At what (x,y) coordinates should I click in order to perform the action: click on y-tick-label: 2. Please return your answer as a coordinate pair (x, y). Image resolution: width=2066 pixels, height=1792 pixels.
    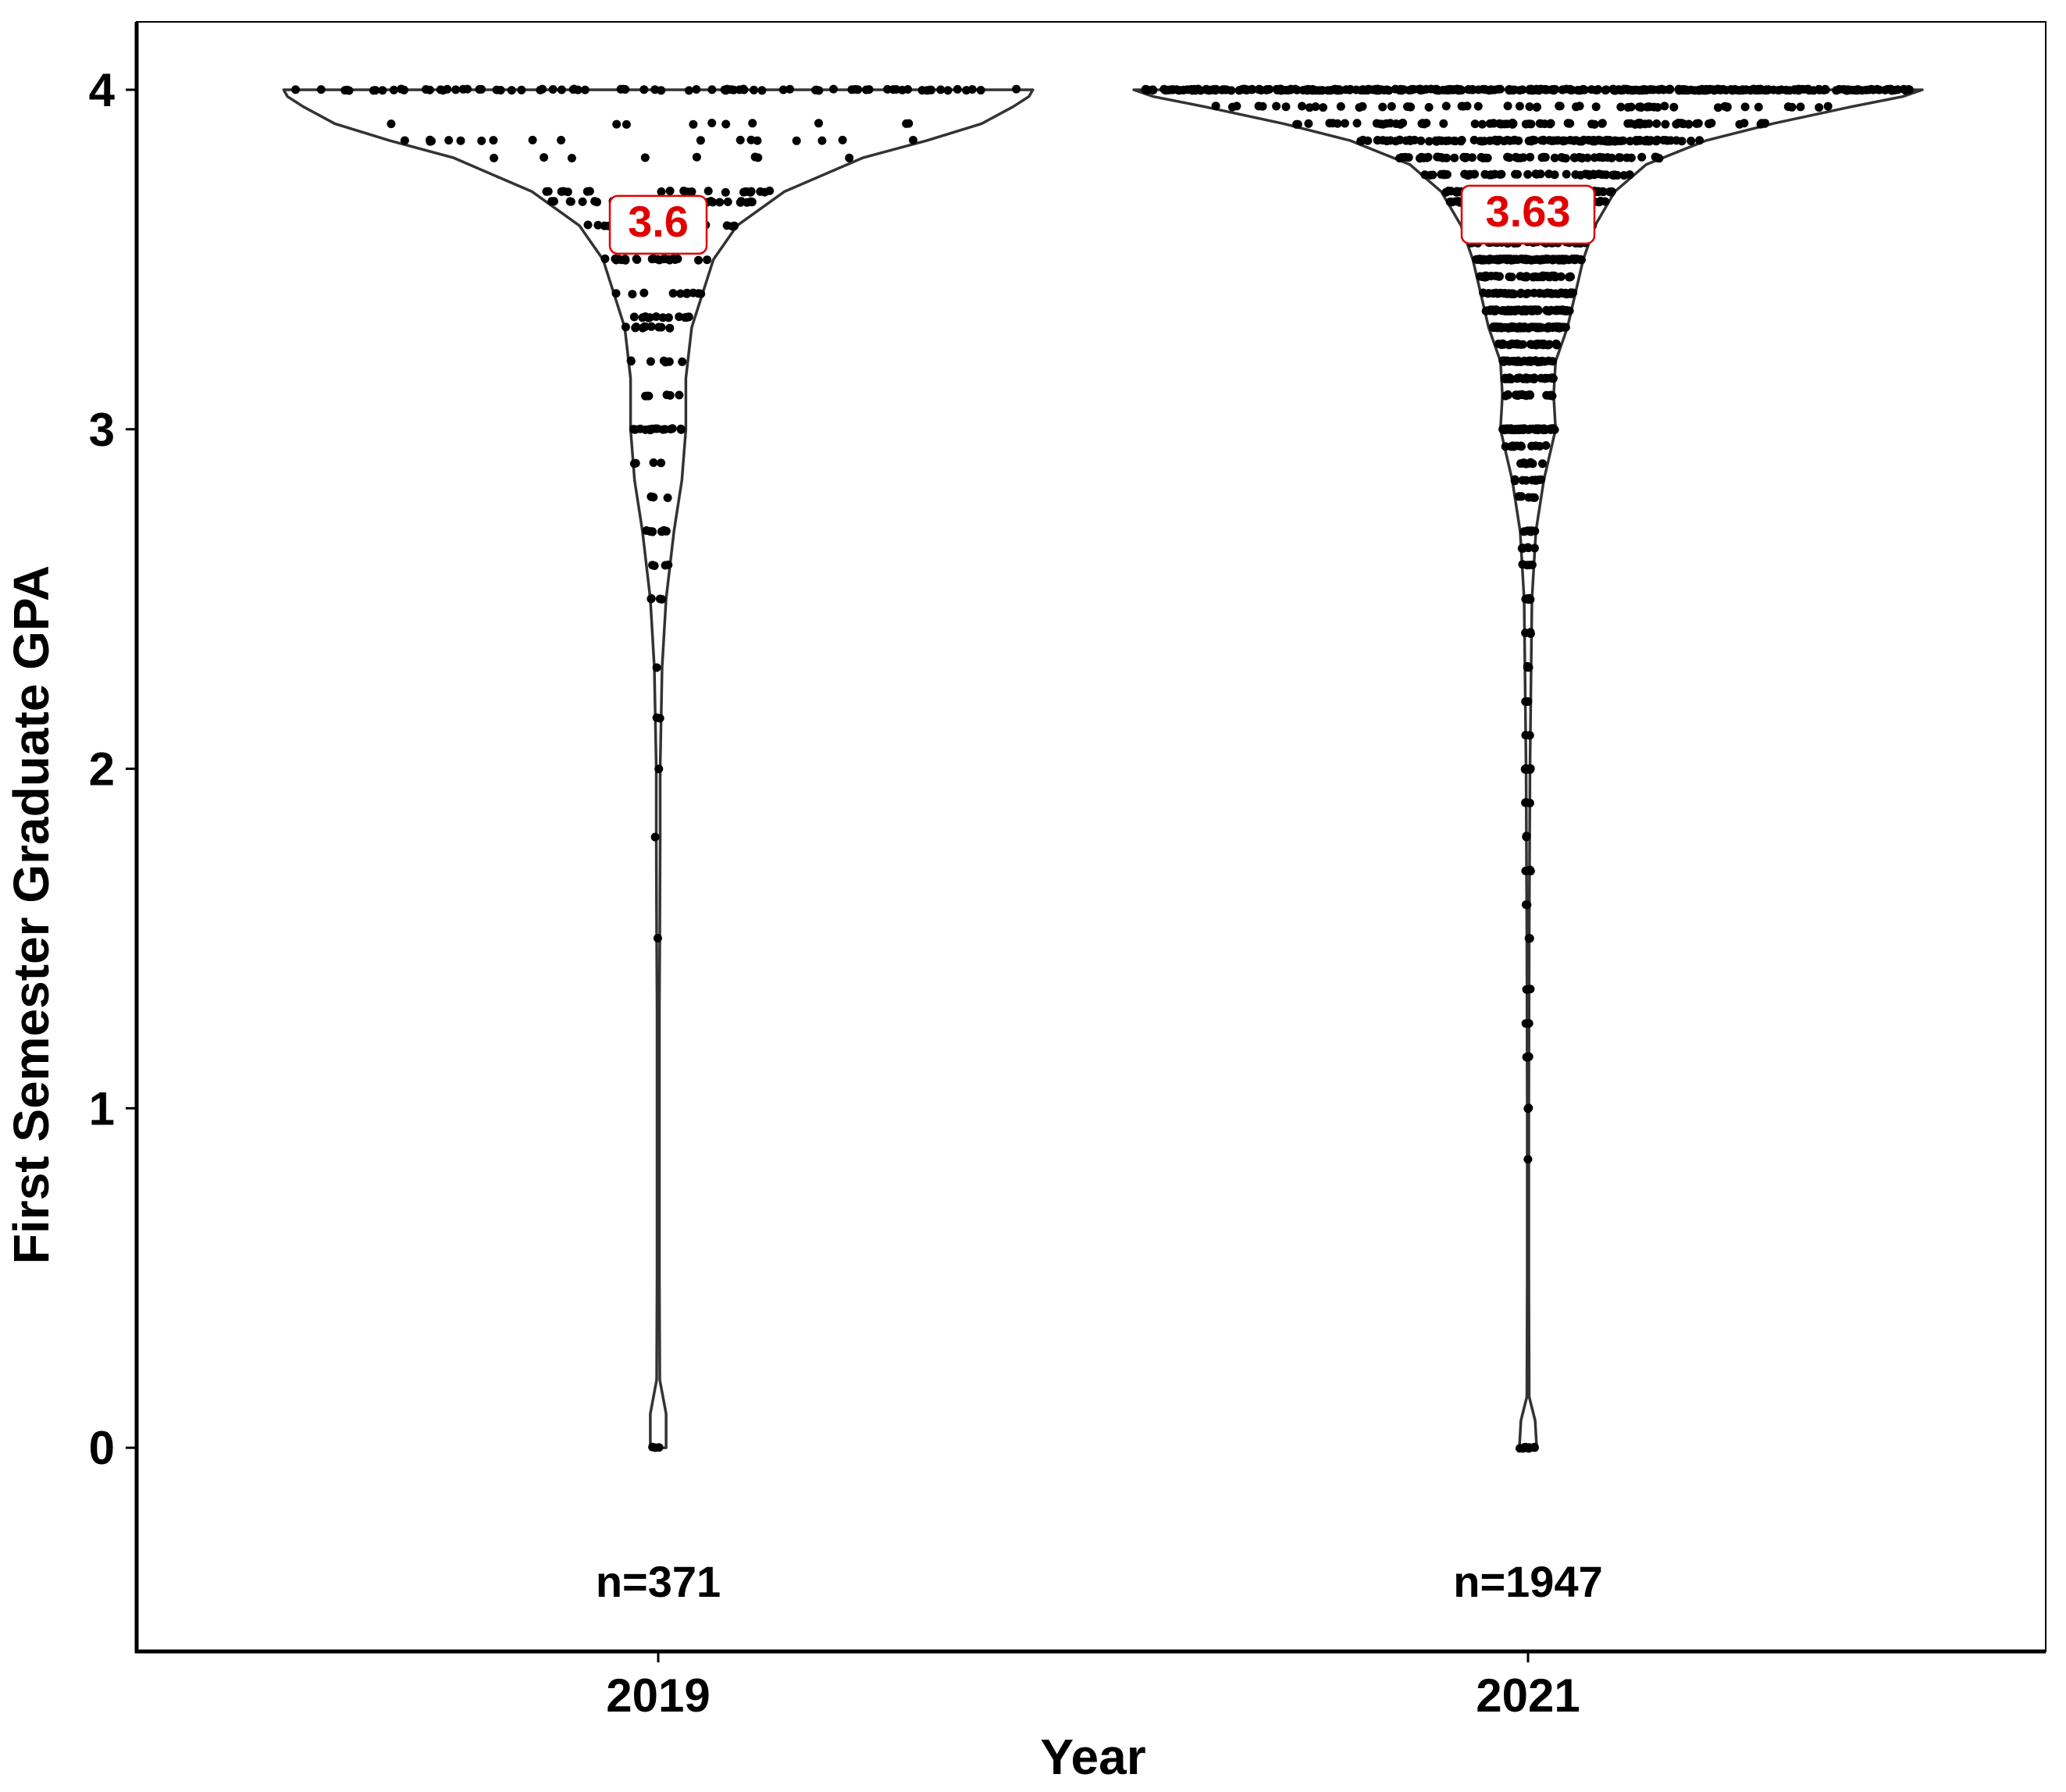
    Looking at the image, I should click on (102, 769).